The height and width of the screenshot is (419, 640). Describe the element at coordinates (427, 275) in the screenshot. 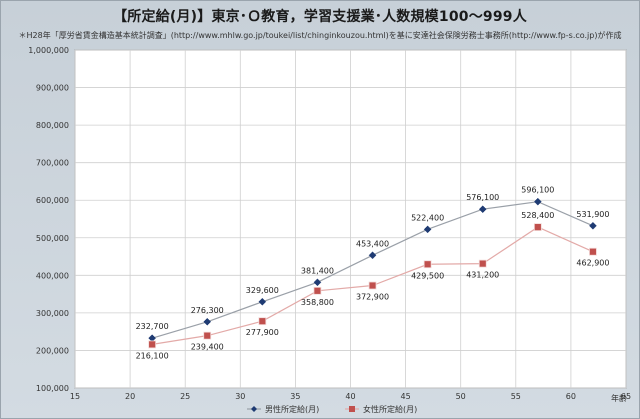

I see `data-label: 429,500` at that location.